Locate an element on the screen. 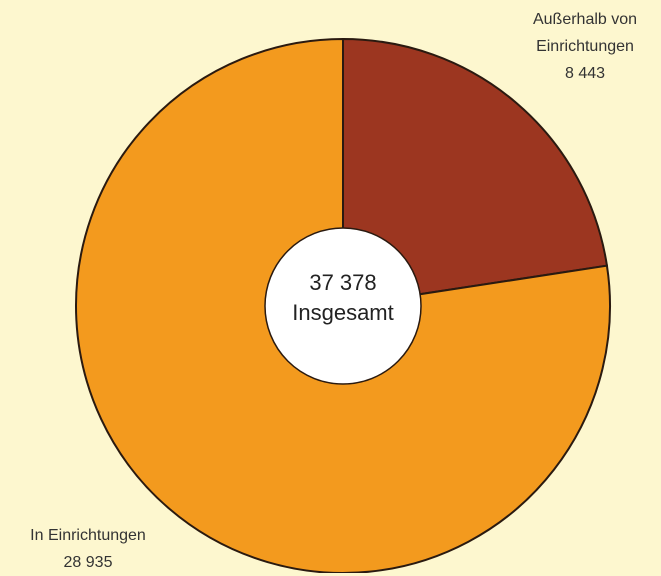 Image resolution: width=661 pixels, height=576 pixels. slice-value: 8 443 is located at coordinates (585, 73).